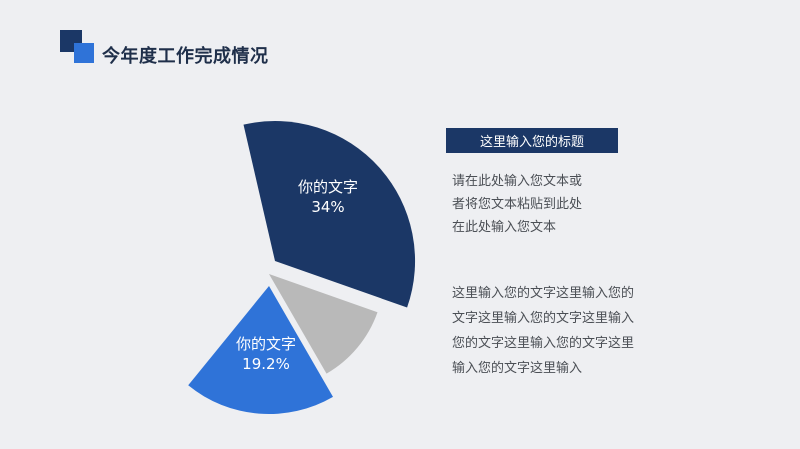 This screenshot has width=800, height=449. I want to click on subtitle-bar: 这里输入您的标题, so click(532, 140).